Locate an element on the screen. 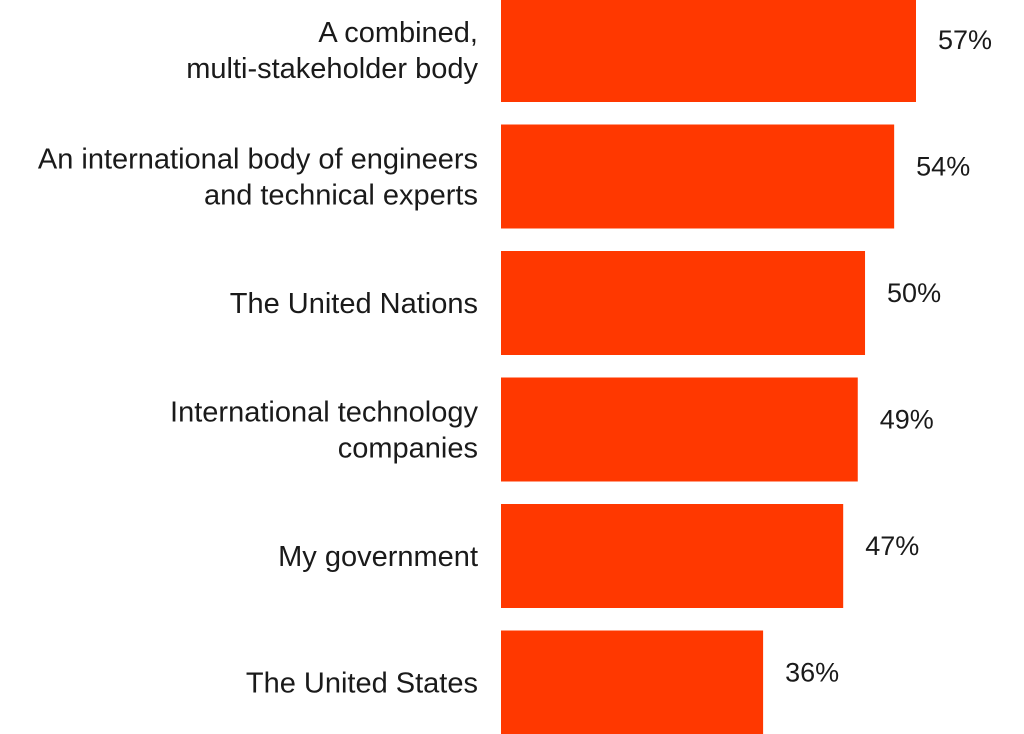 This screenshot has width=1024, height=734. category-label-4-line-0: My government is located at coordinates (378, 557).